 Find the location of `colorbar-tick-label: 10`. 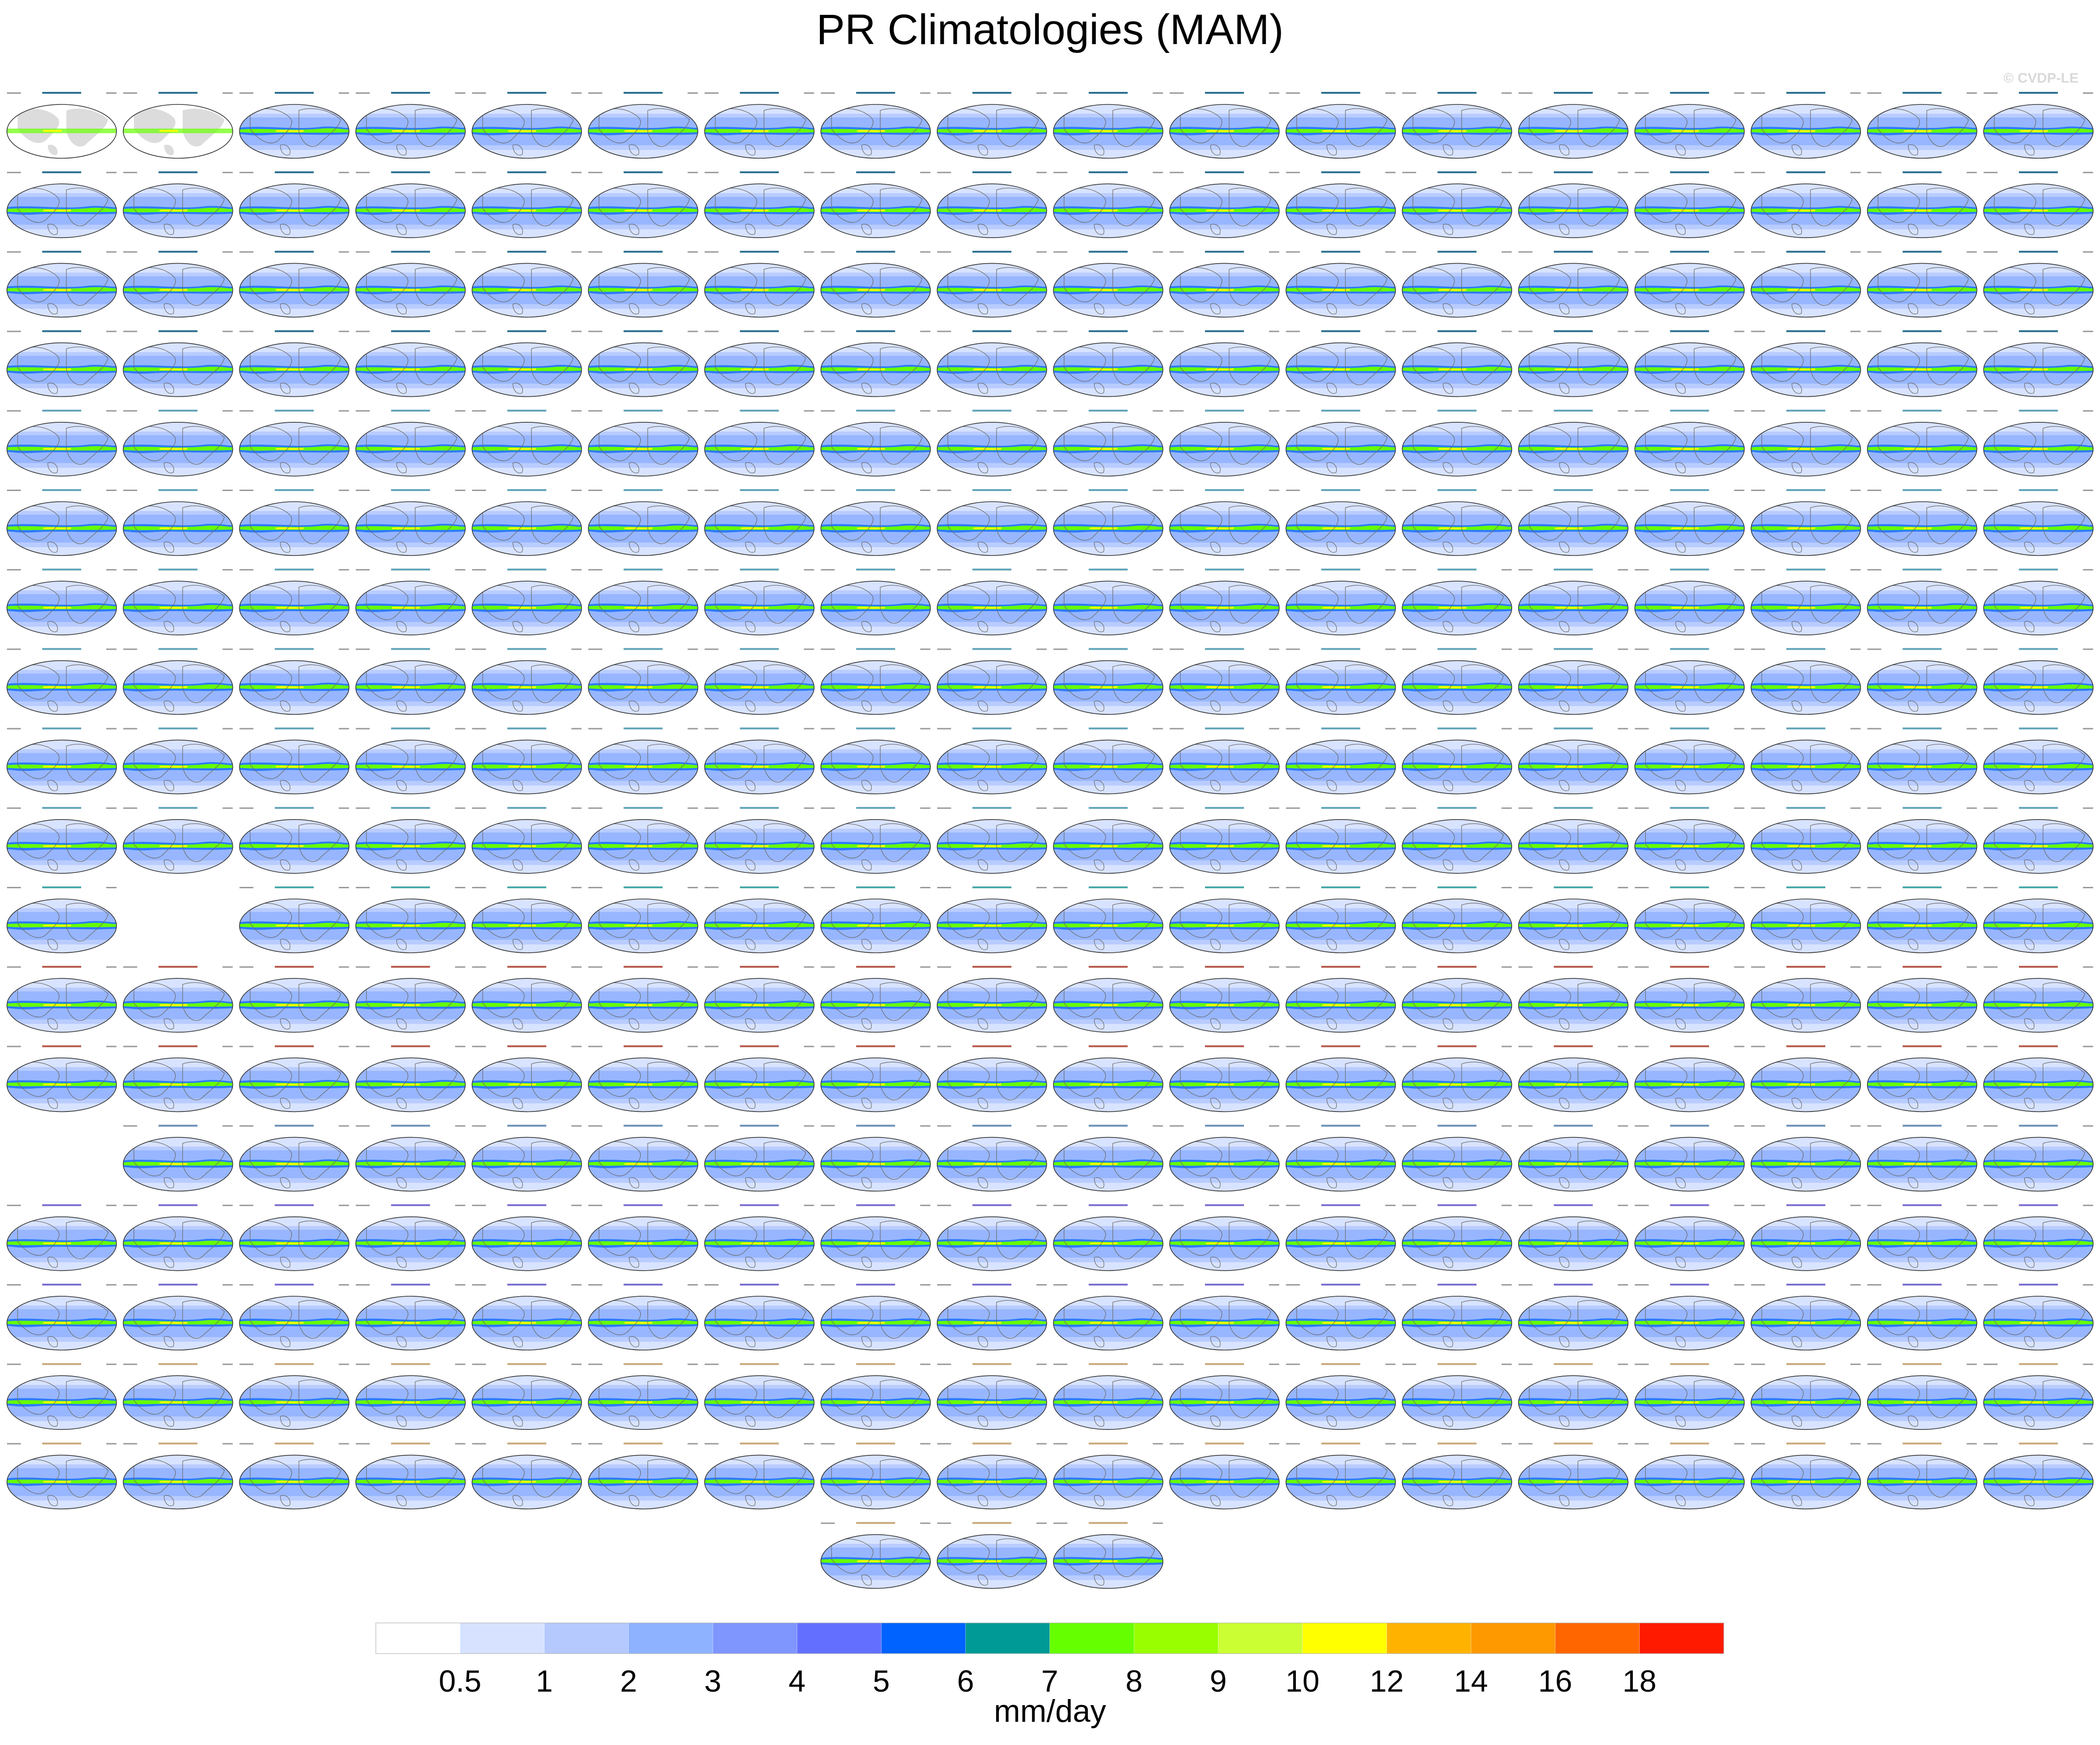

colorbar-tick-label: 10 is located at coordinates (1302, 1681).